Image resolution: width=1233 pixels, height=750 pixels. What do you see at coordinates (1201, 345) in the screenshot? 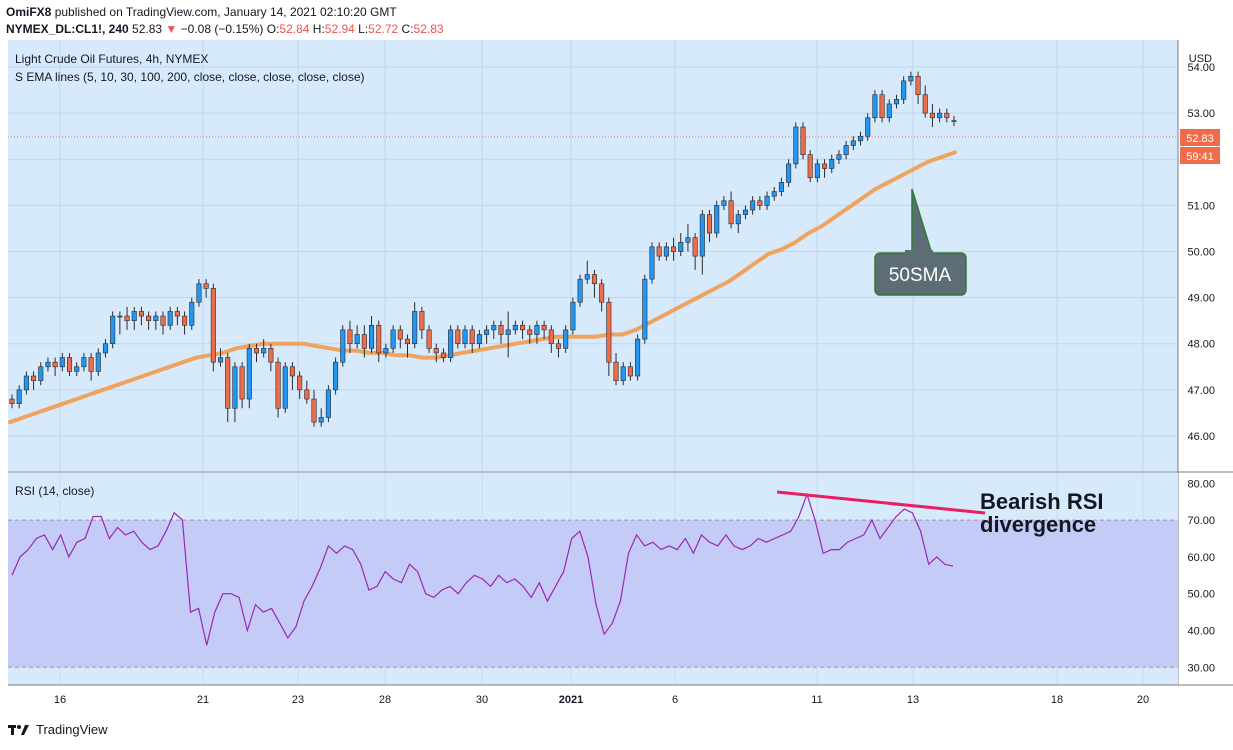
I see `price-tick-label: 48.00` at bounding box center [1201, 345].